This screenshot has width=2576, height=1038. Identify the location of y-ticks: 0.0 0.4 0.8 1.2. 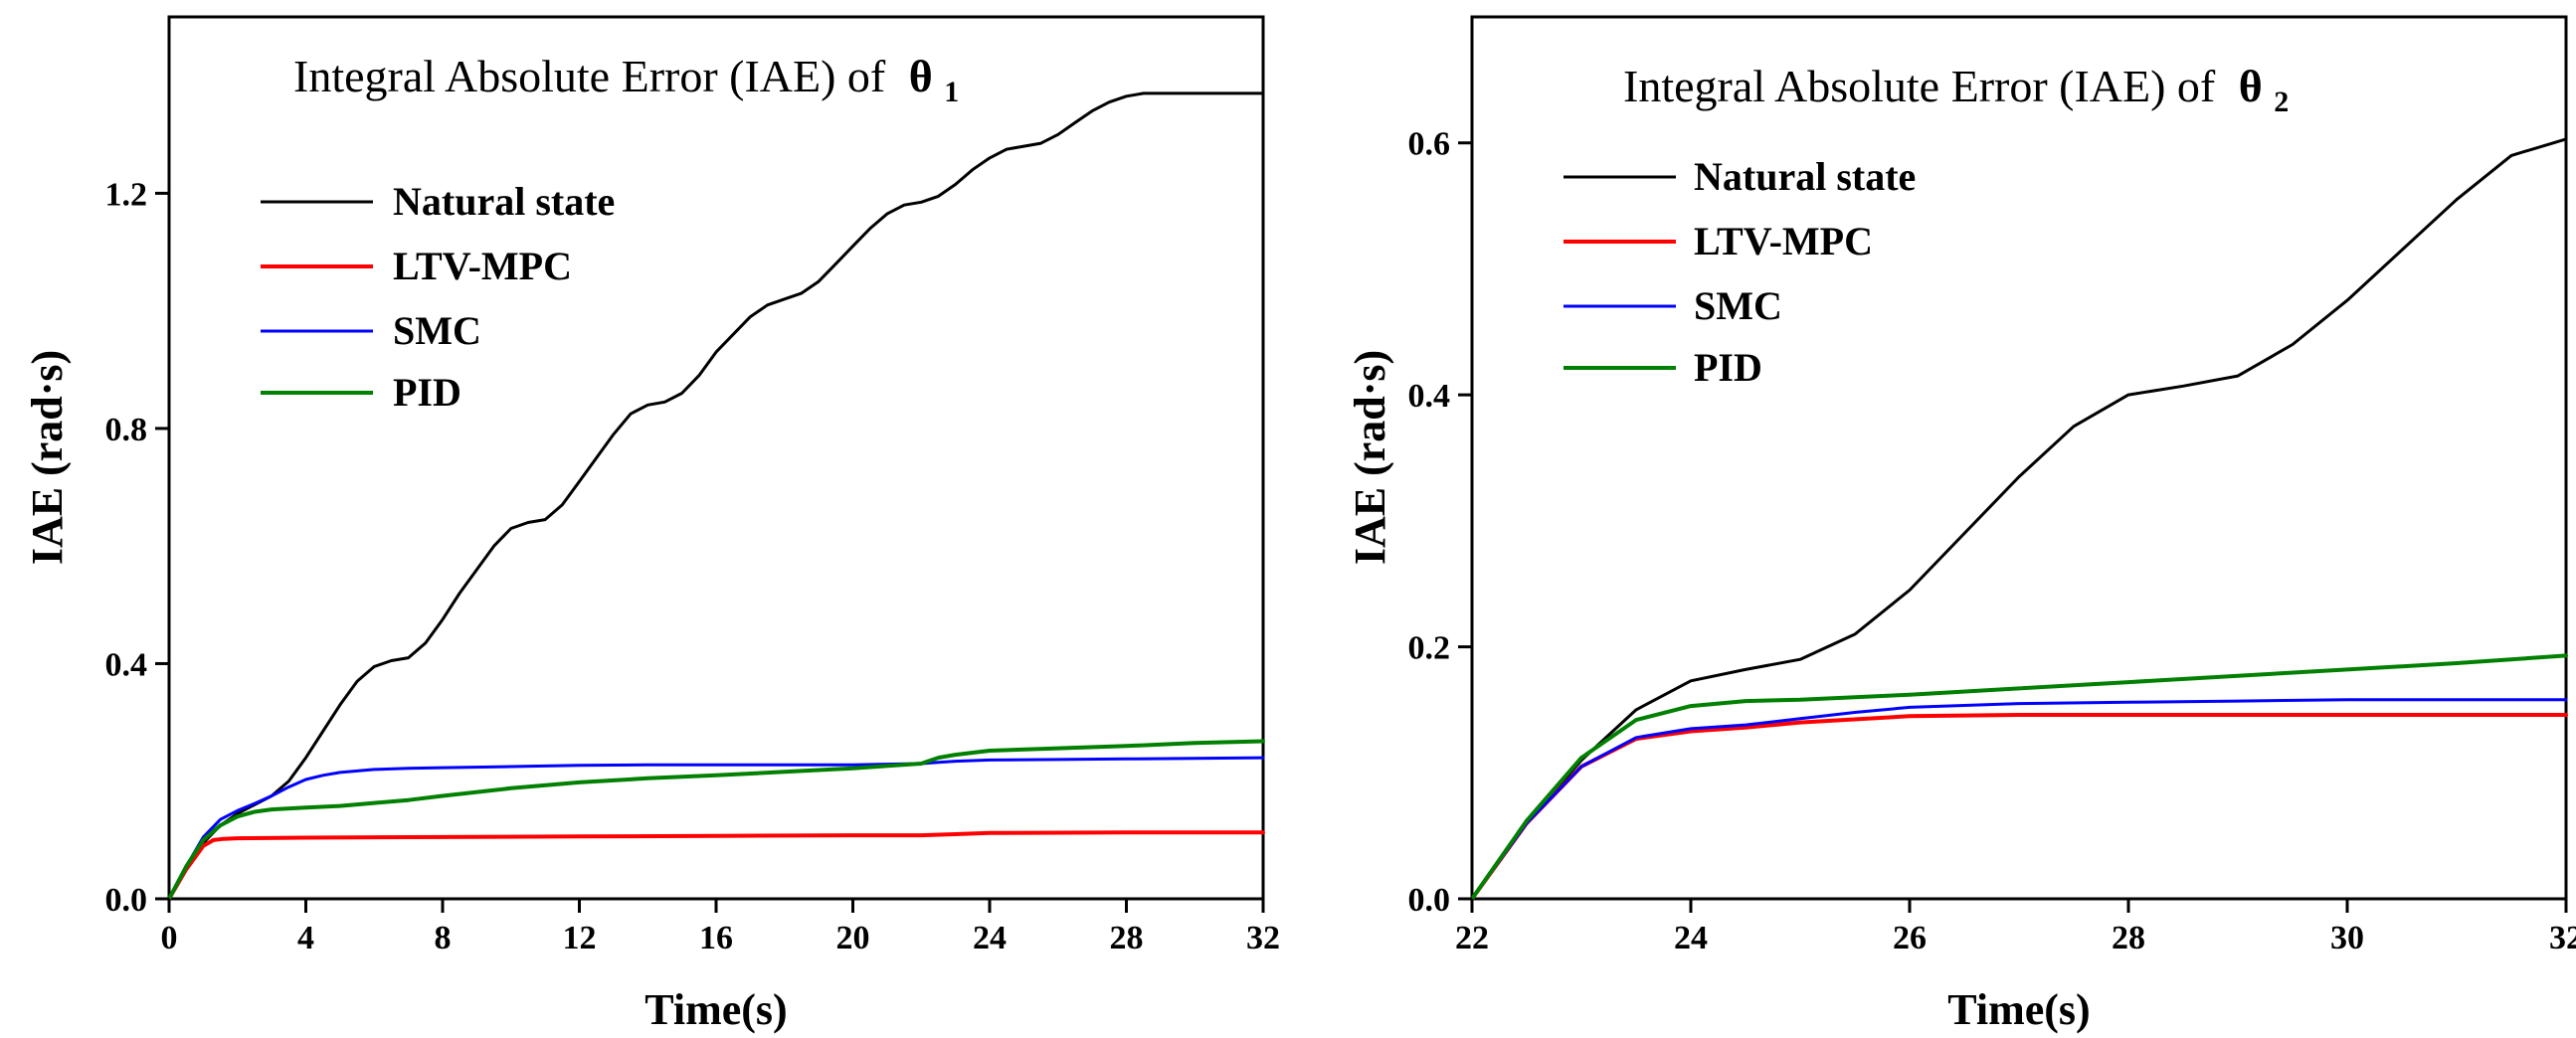
(137, 547).